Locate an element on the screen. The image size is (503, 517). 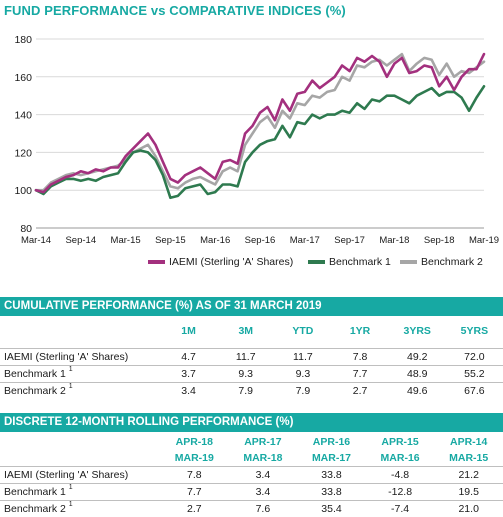
table-row: Benchmark 2 1 3.4 7.9 7.9 2.7 49.6 67.6 is located at coordinates (251, 391).